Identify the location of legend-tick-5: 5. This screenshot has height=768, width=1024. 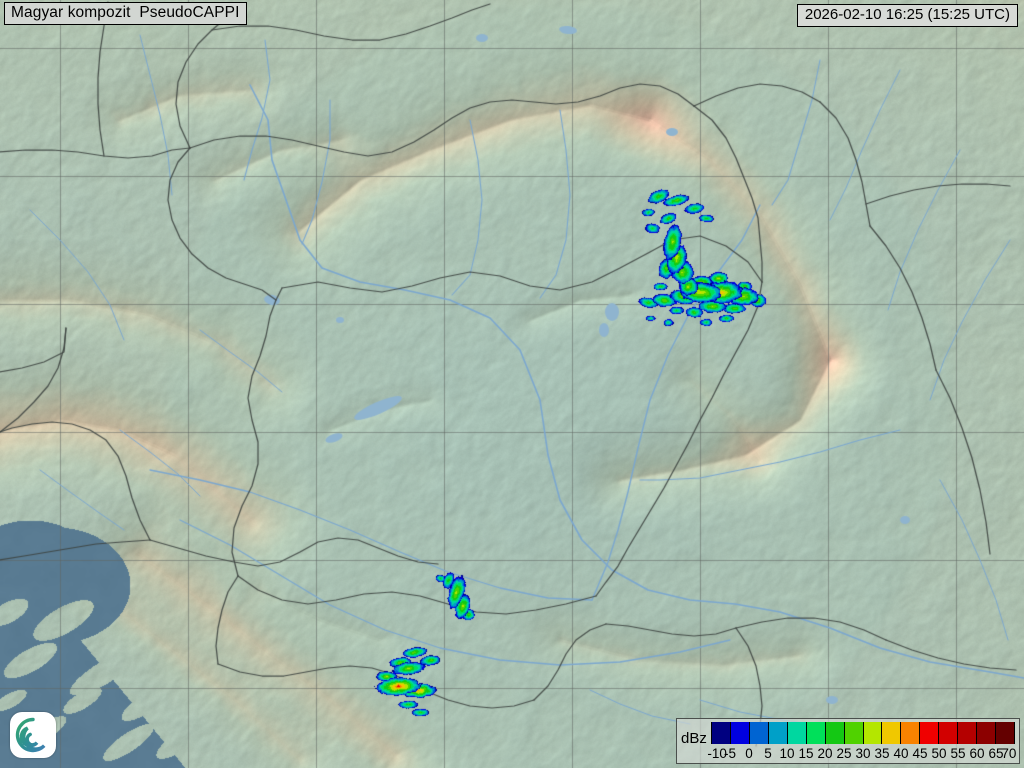
(768, 753).